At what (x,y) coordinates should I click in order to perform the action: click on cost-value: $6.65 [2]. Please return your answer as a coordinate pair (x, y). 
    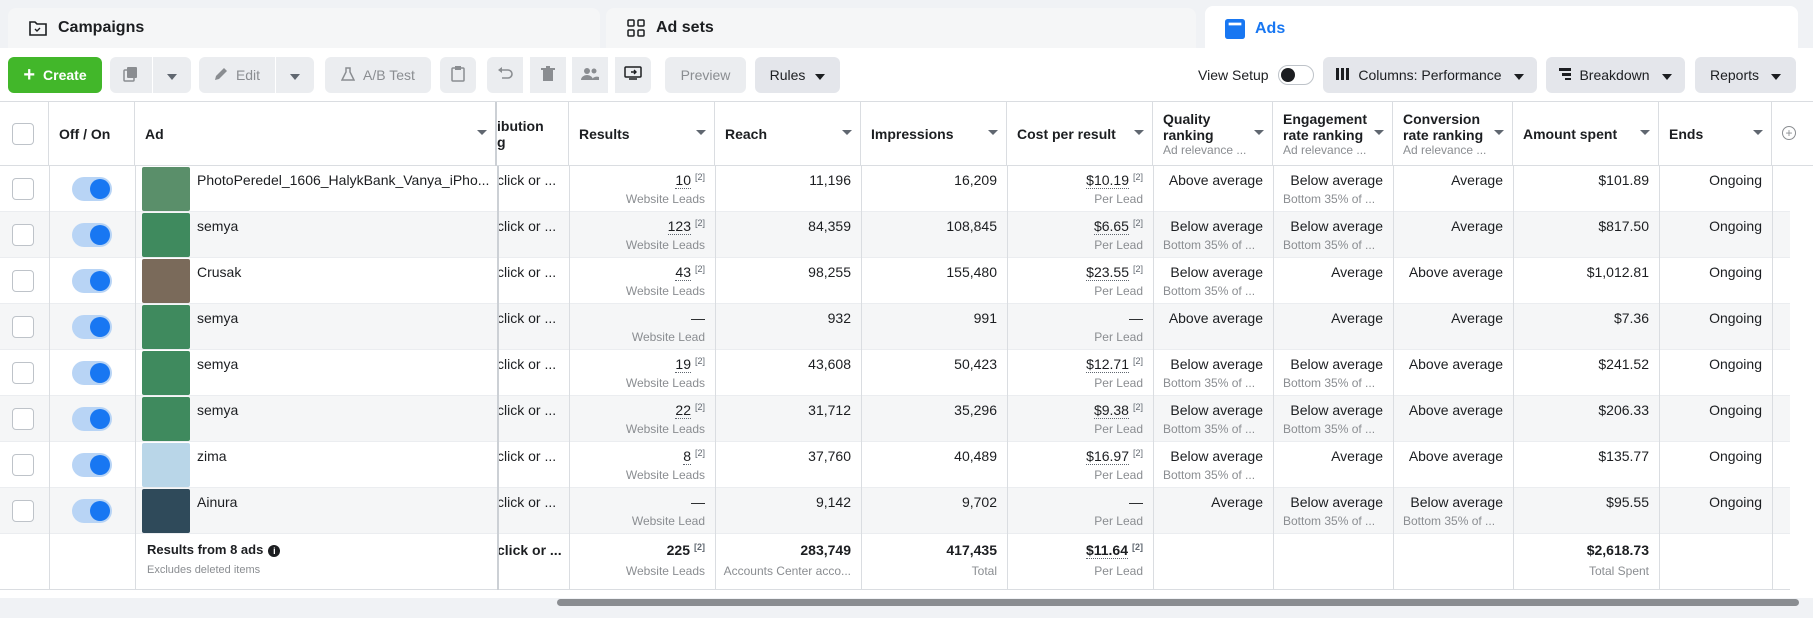
    Looking at the image, I should click on (1118, 226).